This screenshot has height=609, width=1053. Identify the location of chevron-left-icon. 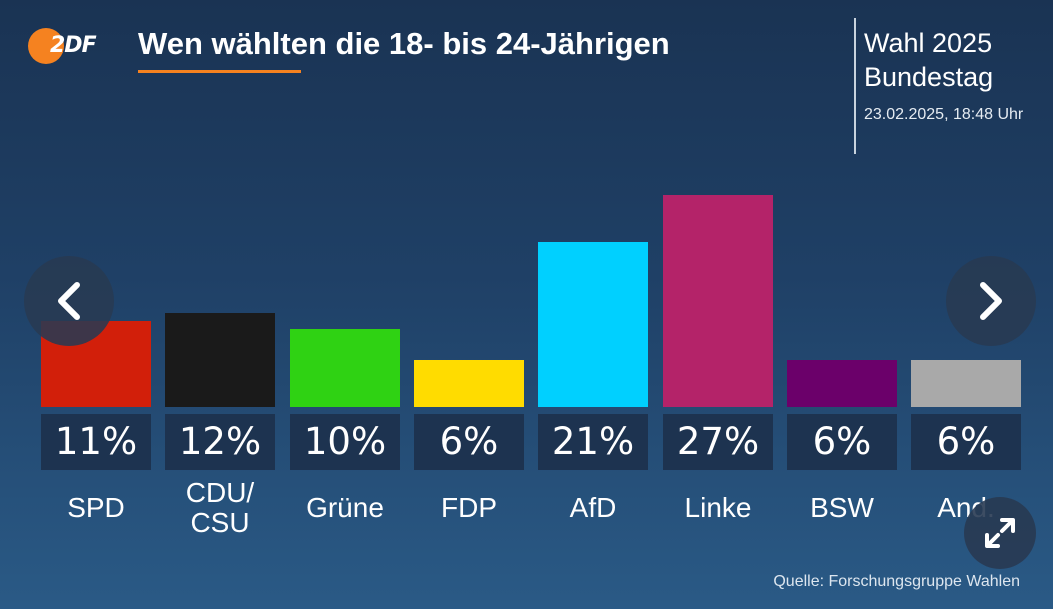
(69, 301).